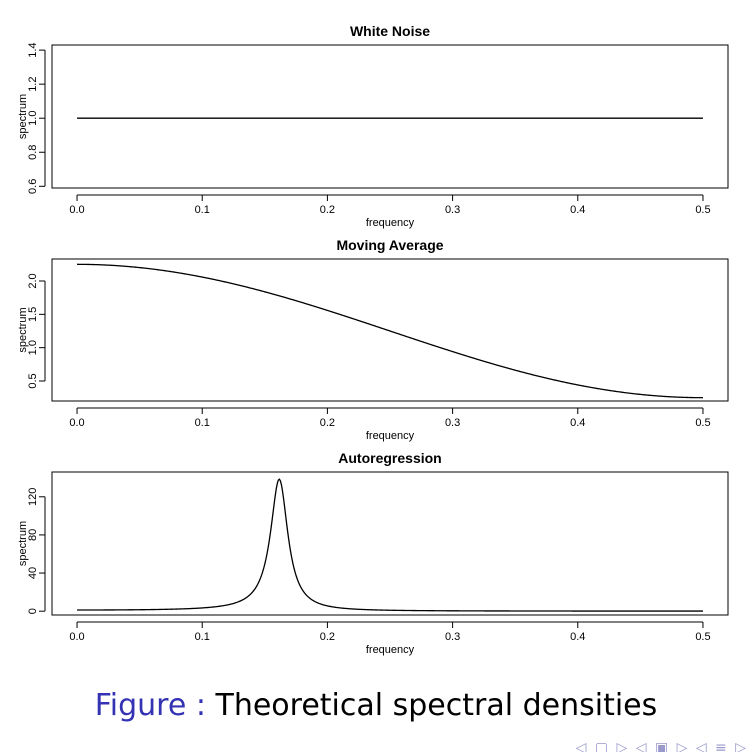 This screenshot has width=752, height=752. Describe the element at coordinates (33, 49) in the screenshot. I see `y-tick-label: 1.4` at that location.